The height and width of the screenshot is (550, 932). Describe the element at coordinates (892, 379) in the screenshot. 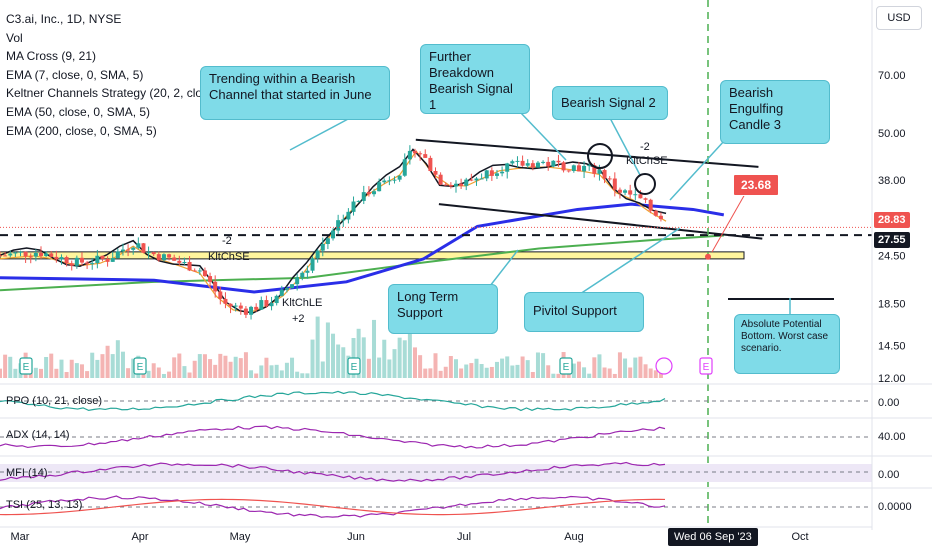

I see `price-tick-label: 12.00` at that location.